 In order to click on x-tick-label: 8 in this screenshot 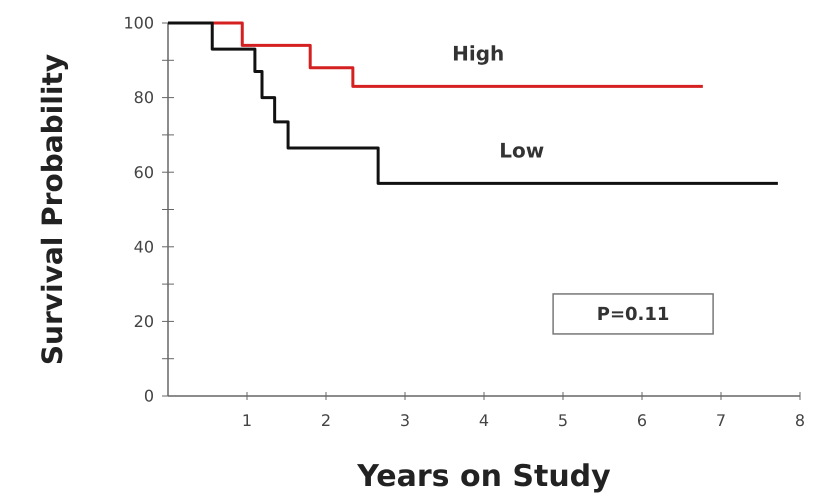, I will do `click(800, 420)`.